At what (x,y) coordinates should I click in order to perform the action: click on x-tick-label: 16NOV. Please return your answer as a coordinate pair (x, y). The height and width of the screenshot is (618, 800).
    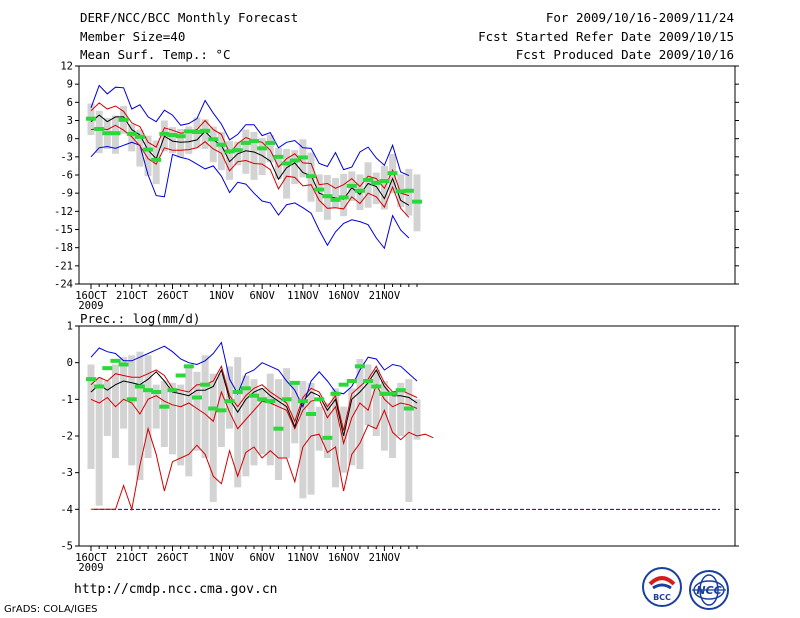
    Looking at the image, I should click on (344, 558).